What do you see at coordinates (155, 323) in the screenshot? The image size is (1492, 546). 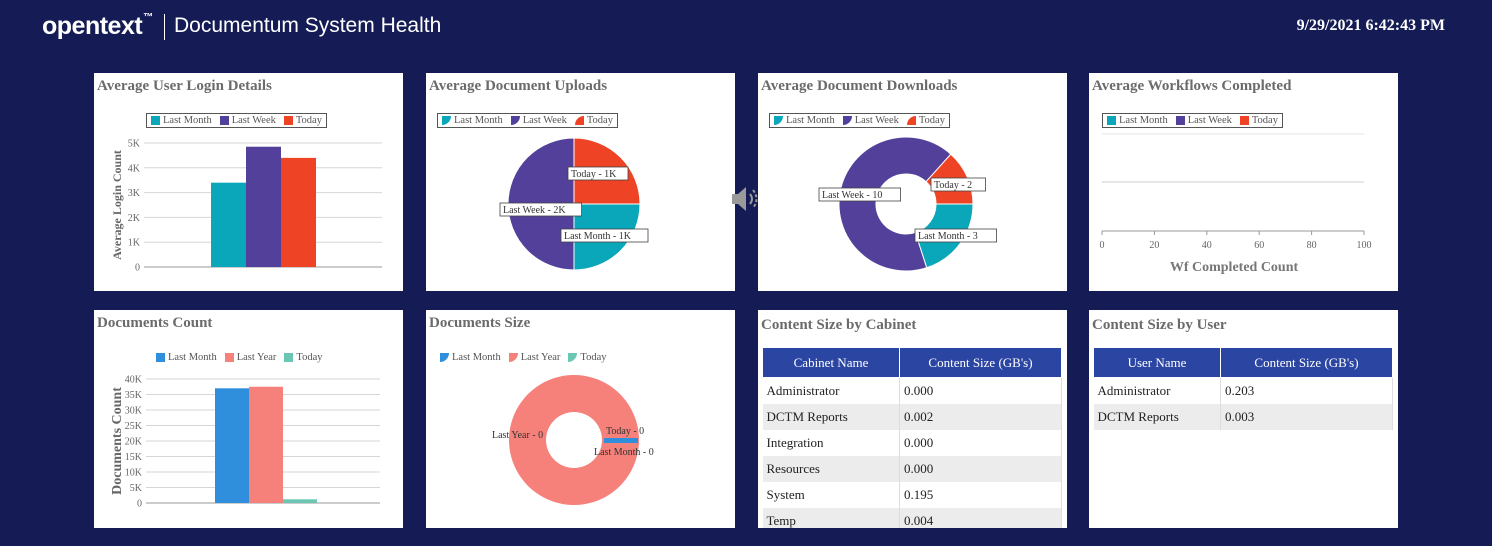 I see `panel-title: Documents Count` at bounding box center [155, 323].